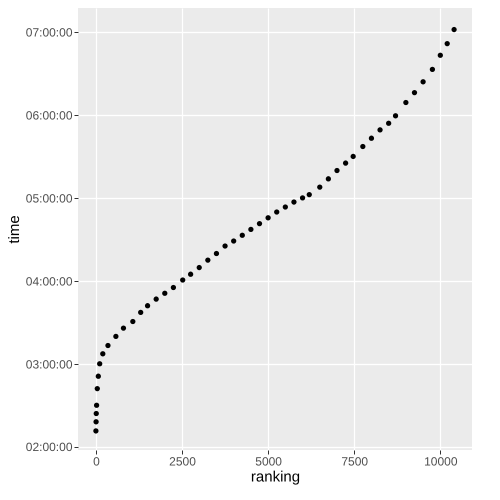 The width and height of the screenshot is (500, 500). What do you see at coordinates (49, 364) in the screenshot?
I see `y-tick-label: 03:00:00` at bounding box center [49, 364].